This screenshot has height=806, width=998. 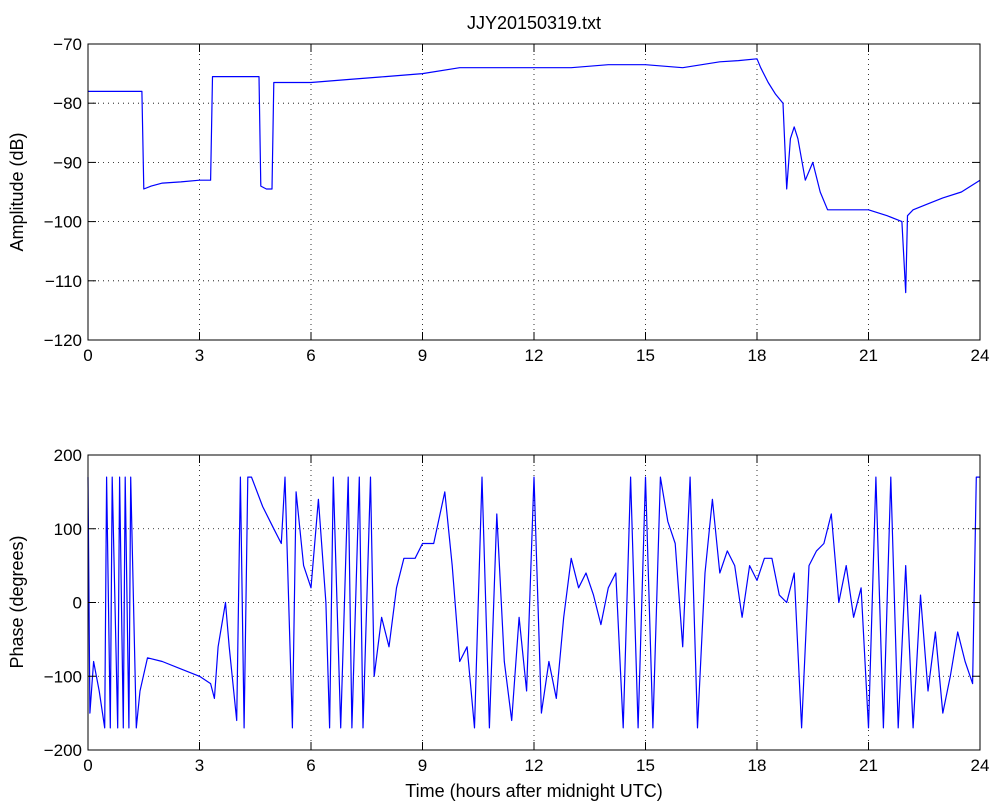 I want to click on amplitude-x-tick-label: 12, so click(x=534, y=355).